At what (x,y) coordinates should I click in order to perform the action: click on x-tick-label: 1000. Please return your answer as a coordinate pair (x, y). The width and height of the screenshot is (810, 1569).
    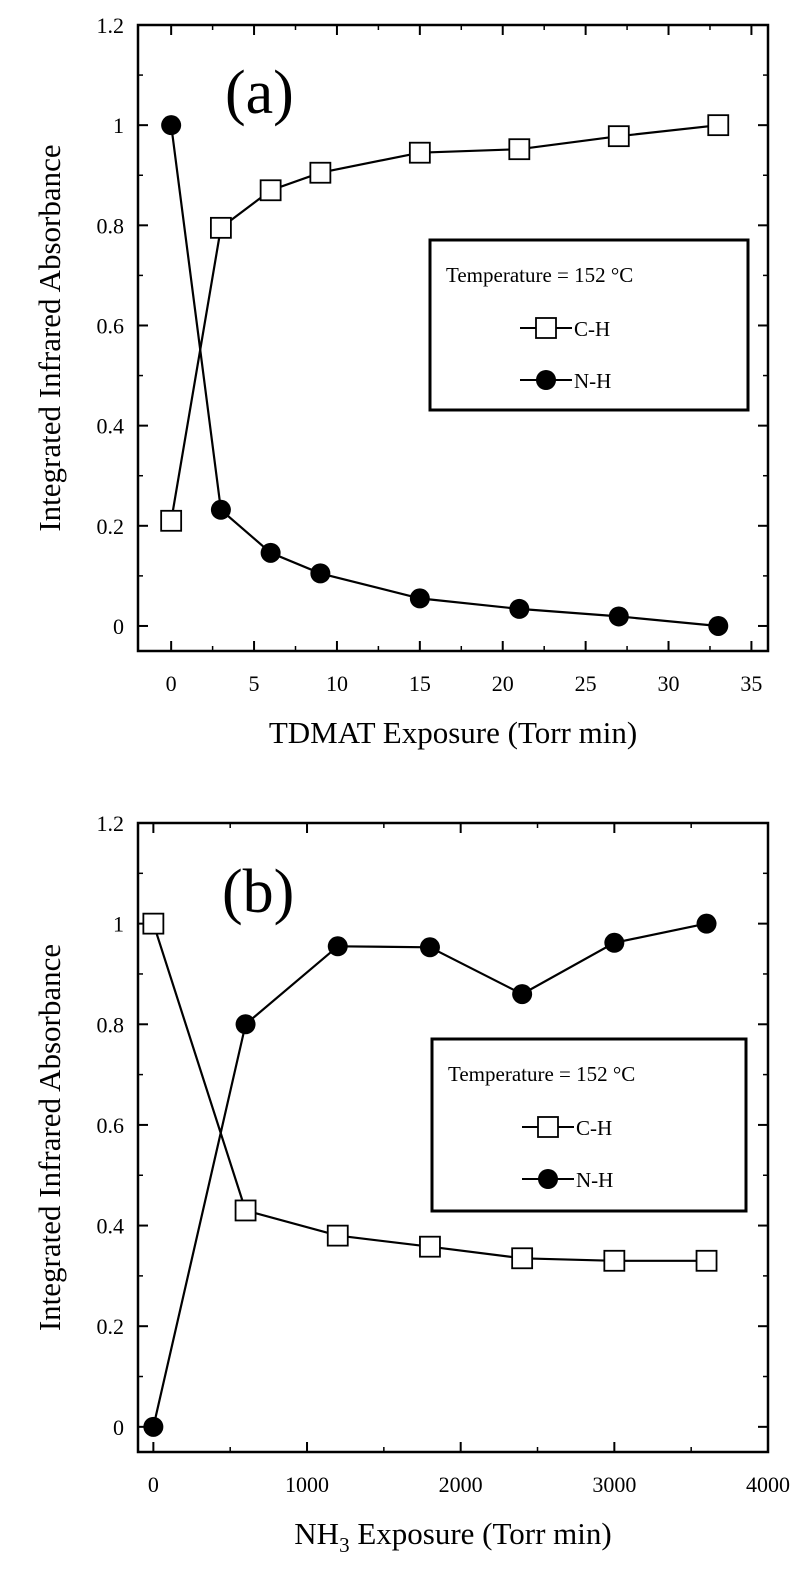
    Looking at the image, I should click on (307, 1484).